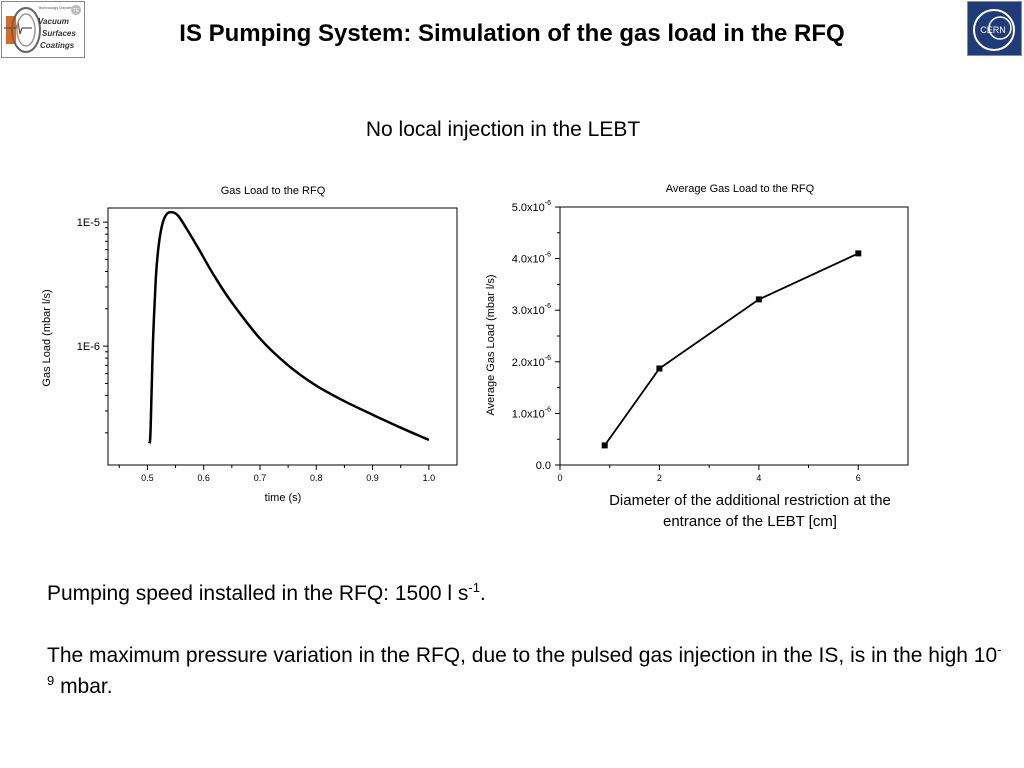  Describe the element at coordinates (59, 7) in the screenshot. I see `svg-text: Technology Department` at that location.